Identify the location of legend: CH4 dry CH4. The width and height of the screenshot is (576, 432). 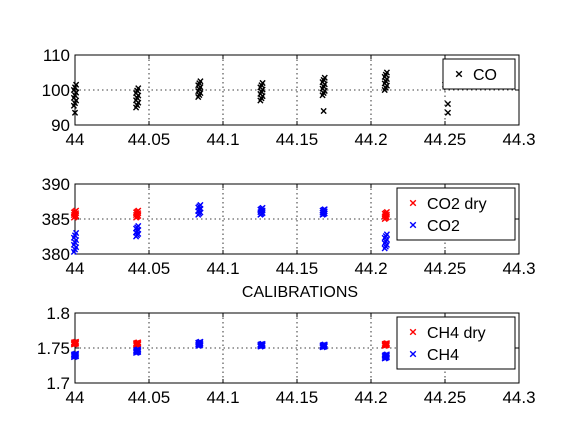
(456, 343).